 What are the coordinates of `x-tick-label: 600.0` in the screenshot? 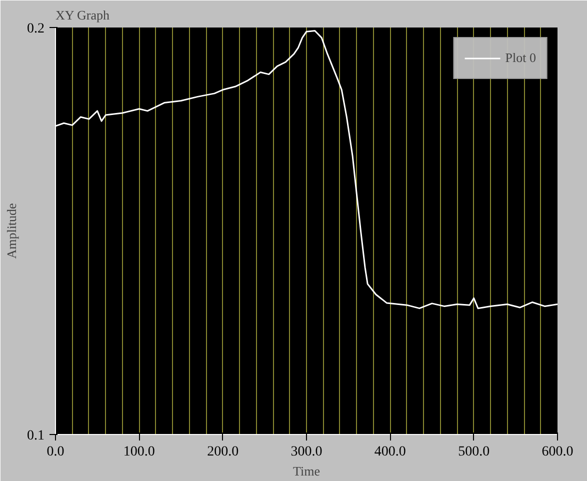 It's located at (558, 452).